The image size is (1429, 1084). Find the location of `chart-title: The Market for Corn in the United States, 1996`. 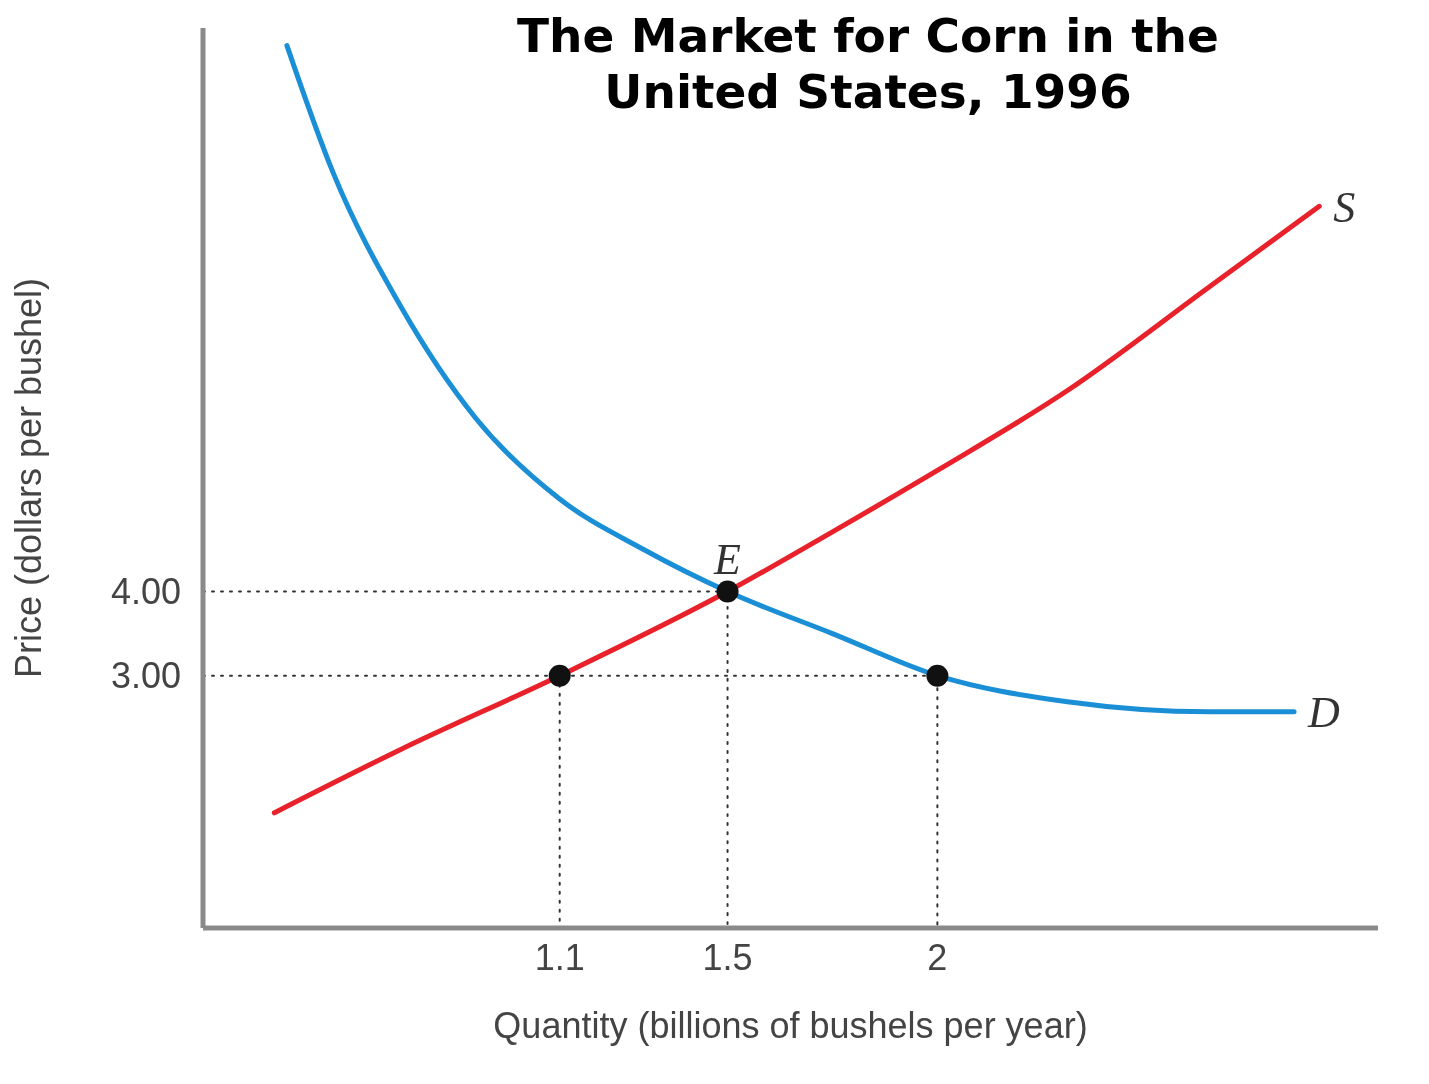

chart-title: The Market for Corn in the United States, 1996 is located at coordinates (868, 64).